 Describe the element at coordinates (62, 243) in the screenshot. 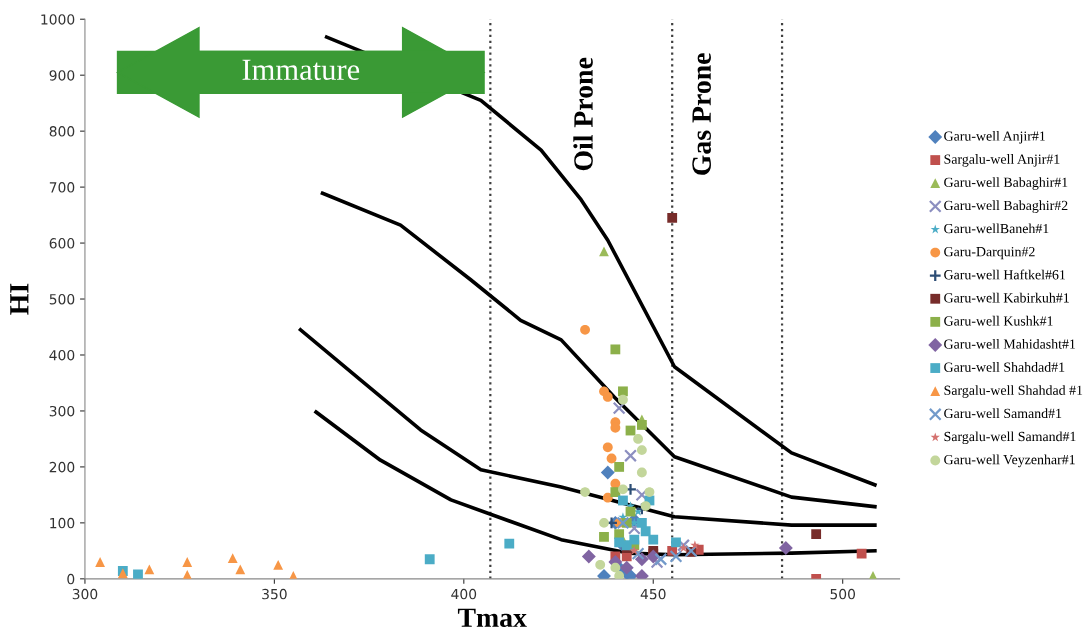

I see `y-tick-label: 600` at that location.